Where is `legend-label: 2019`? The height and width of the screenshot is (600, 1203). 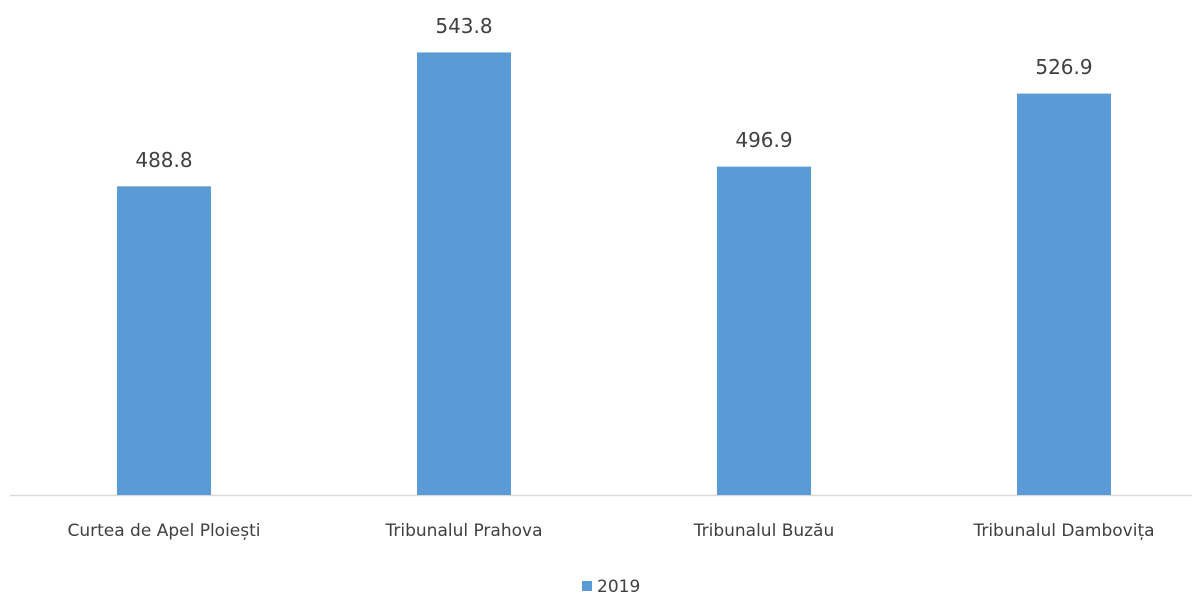 legend-label: 2019 is located at coordinates (618, 587).